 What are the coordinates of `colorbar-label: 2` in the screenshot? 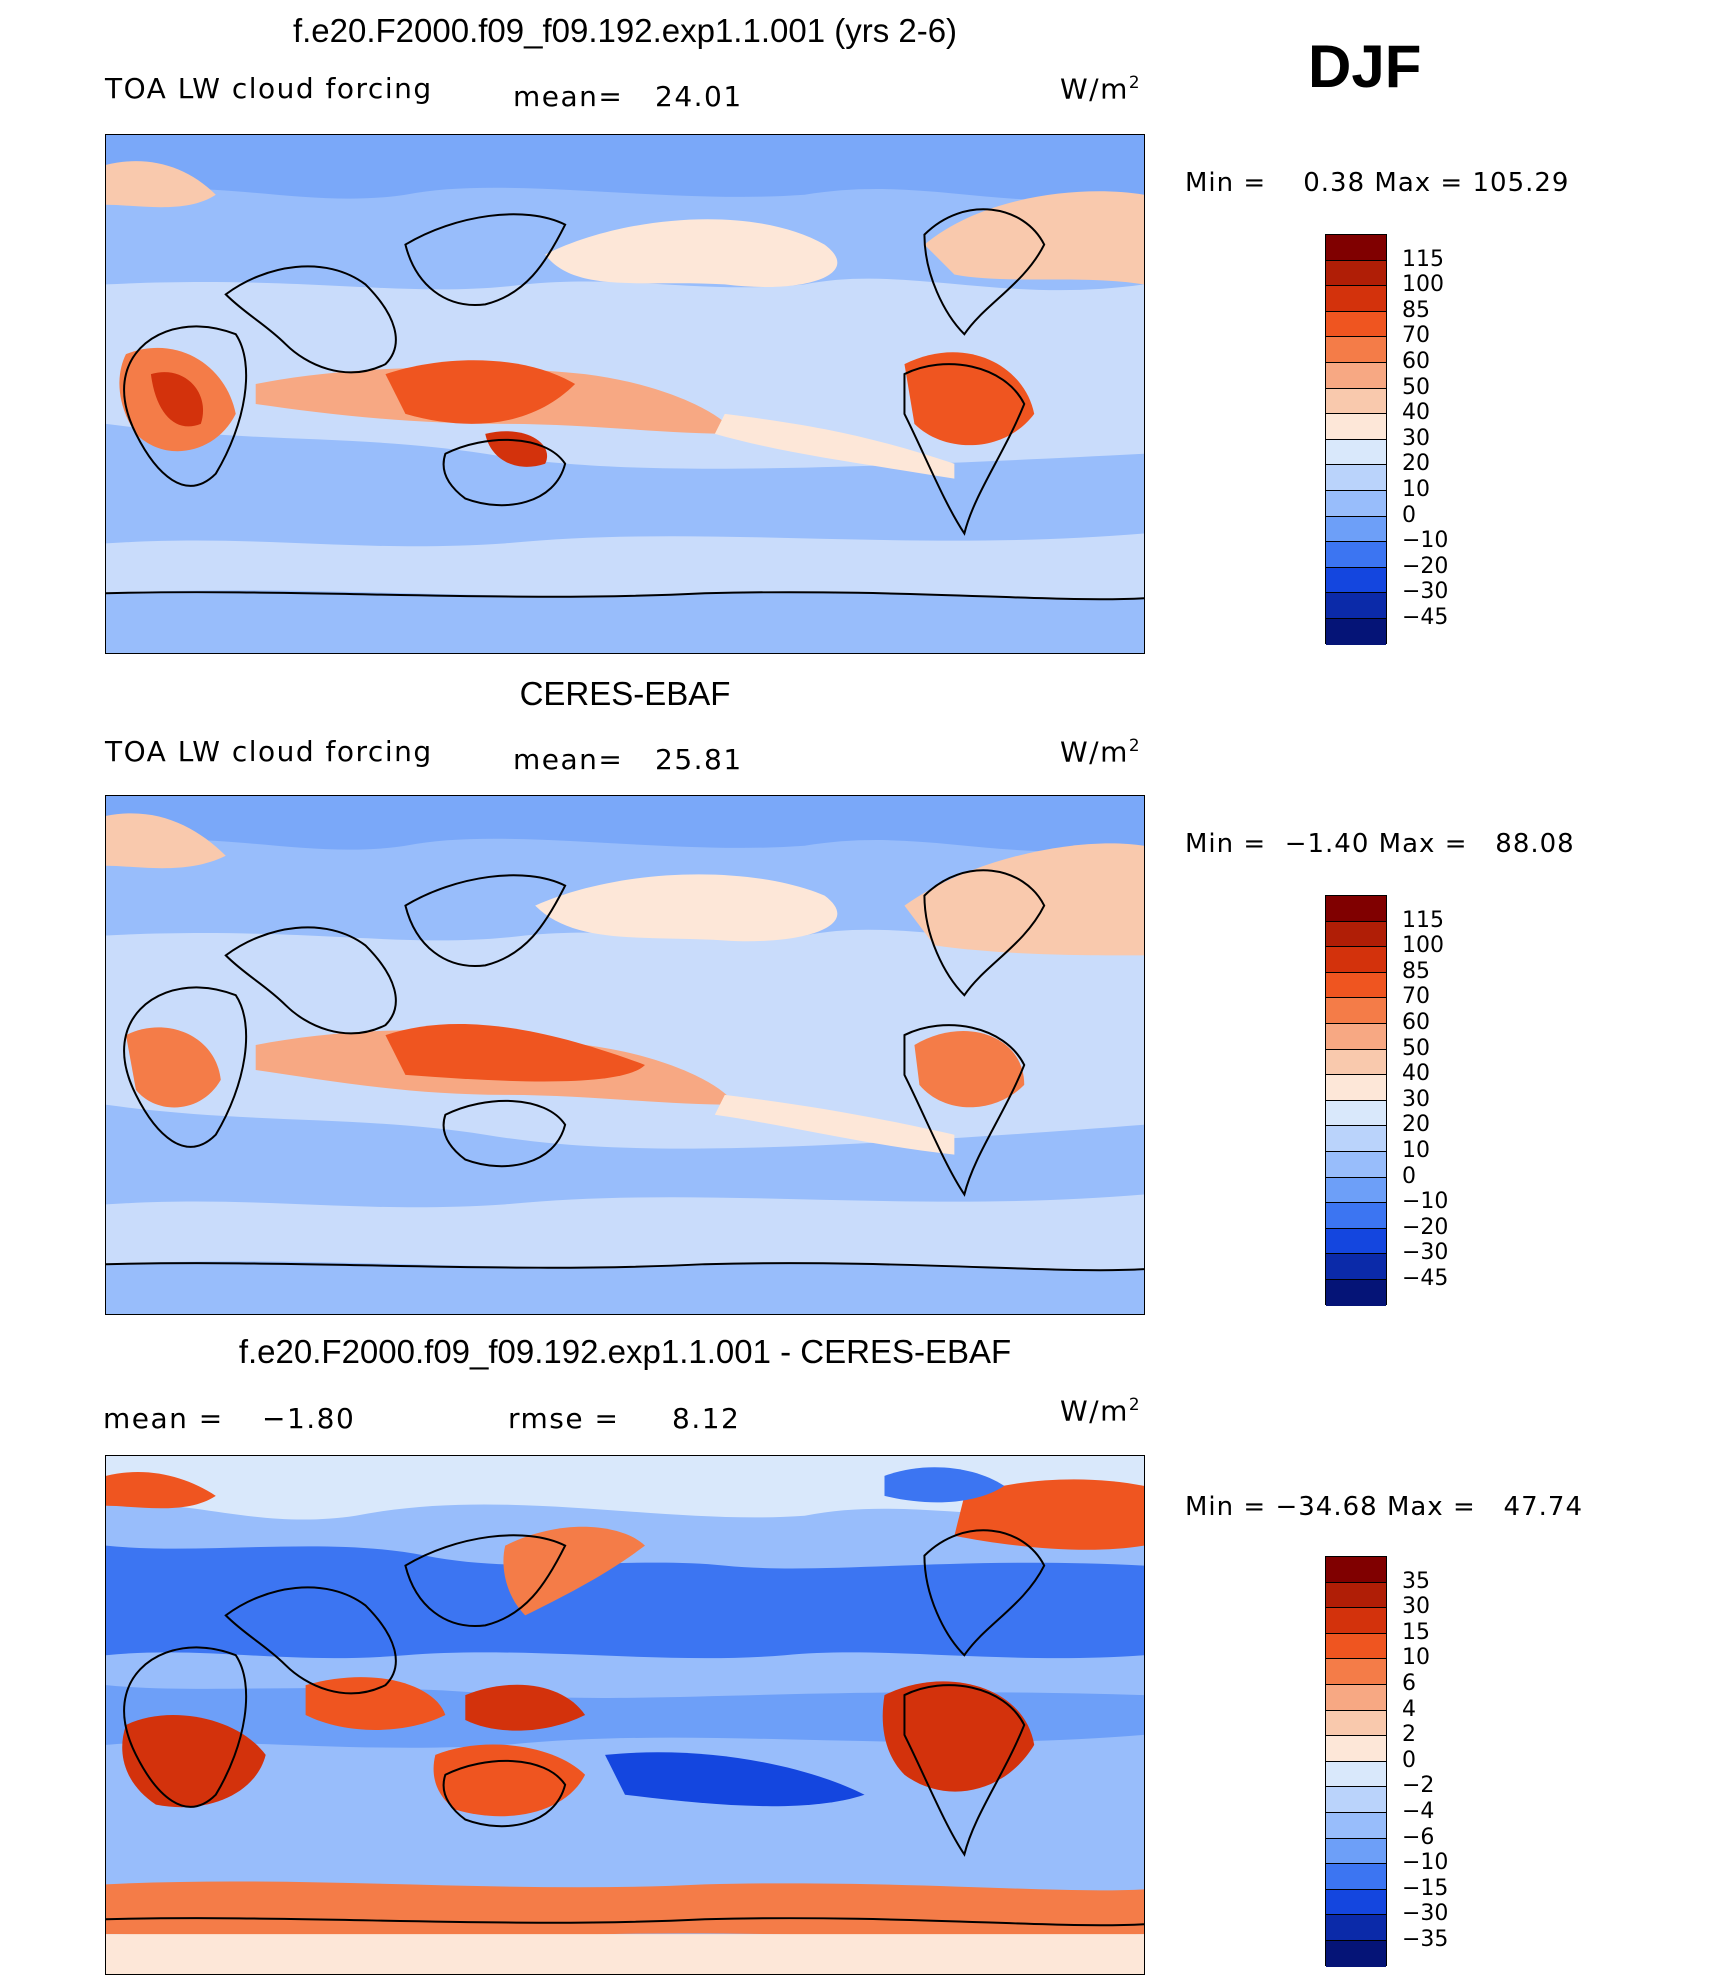 It's located at (1409, 1735).